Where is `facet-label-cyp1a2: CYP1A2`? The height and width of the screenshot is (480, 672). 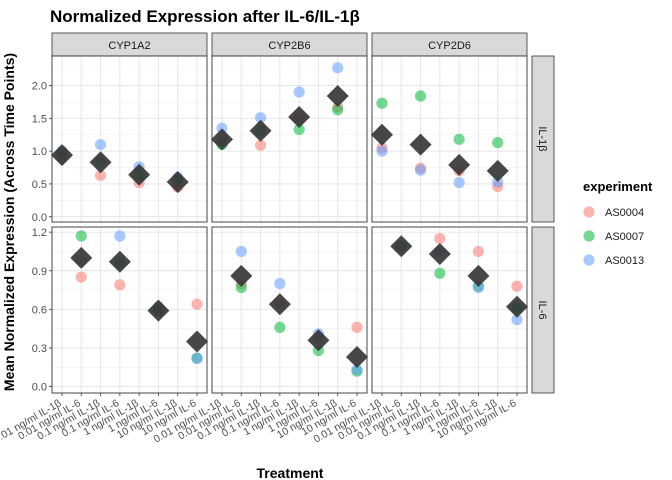
facet-label-cyp1a2: CYP1A2 is located at coordinates (129, 46).